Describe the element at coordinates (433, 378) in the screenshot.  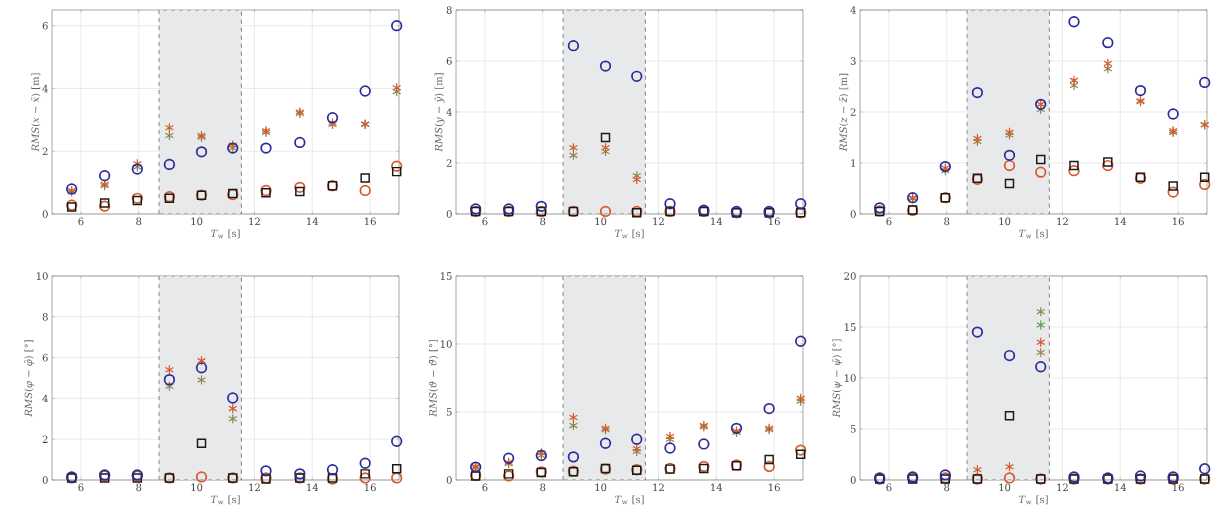
I see `y-axis-title: RMS(ϑ − ϑ̄) [°]` at that location.